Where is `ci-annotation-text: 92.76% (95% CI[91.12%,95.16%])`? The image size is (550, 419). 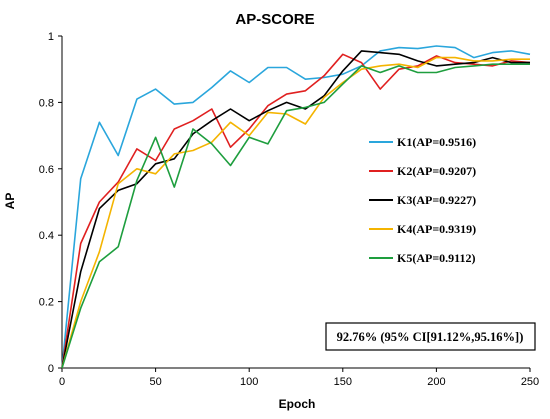 ci-annotation-text: 92.76% (95% CI[91.12%,95.16%]) is located at coordinates (430, 337).